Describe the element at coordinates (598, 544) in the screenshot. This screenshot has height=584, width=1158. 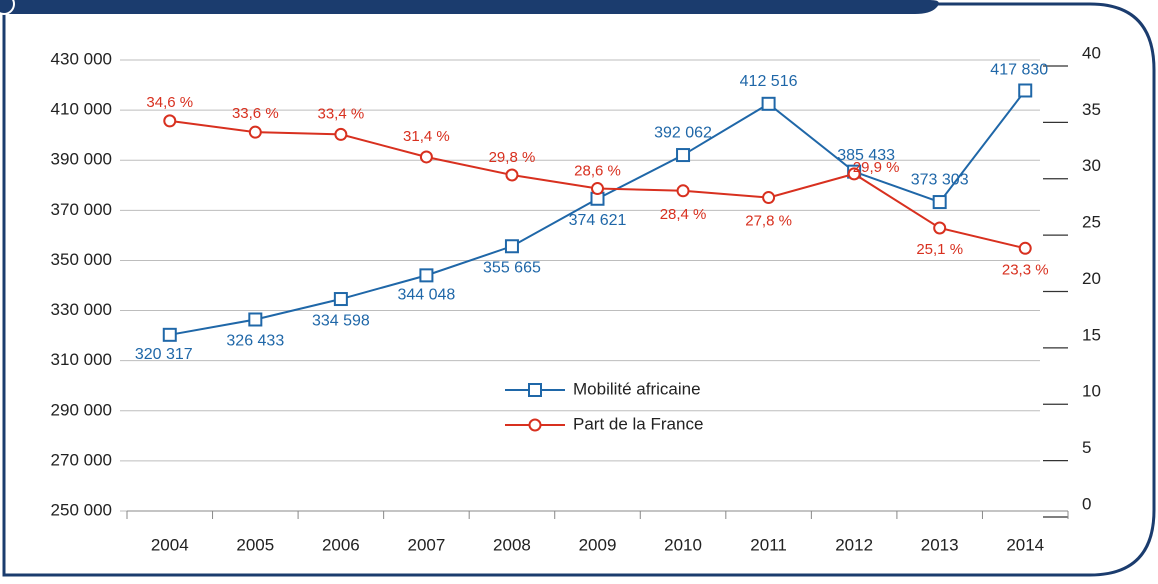
I see `x-tick-label: 2009` at that location.